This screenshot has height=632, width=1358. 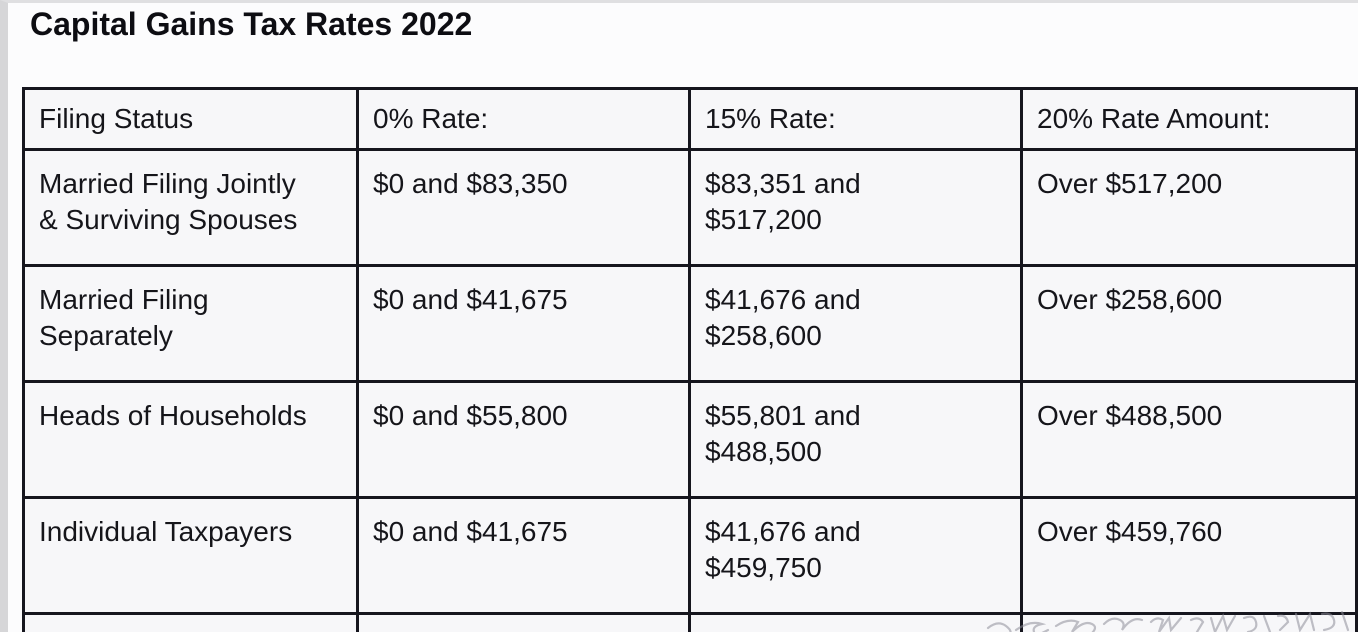 I want to click on col-header-filing-status: Filing Status, so click(x=190, y=119).